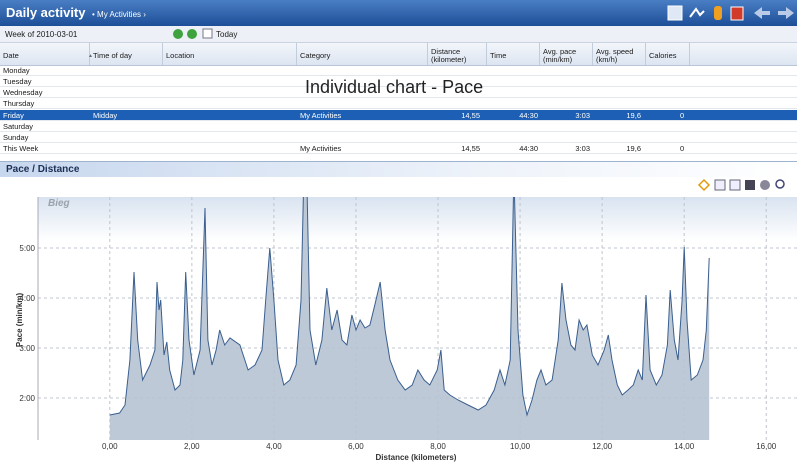 The width and height of the screenshot is (797, 463). Describe the element at coordinates (17, 81) in the screenshot. I see `table-cell: Tuesday` at that location.